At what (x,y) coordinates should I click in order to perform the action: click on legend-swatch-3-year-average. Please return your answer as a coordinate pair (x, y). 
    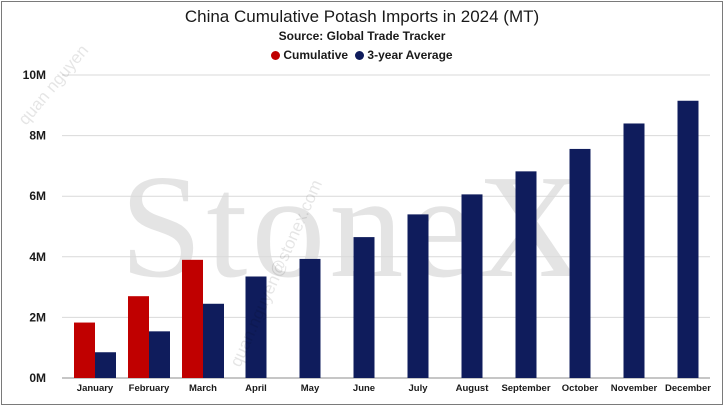
    Looking at the image, I should click on (360, 55).